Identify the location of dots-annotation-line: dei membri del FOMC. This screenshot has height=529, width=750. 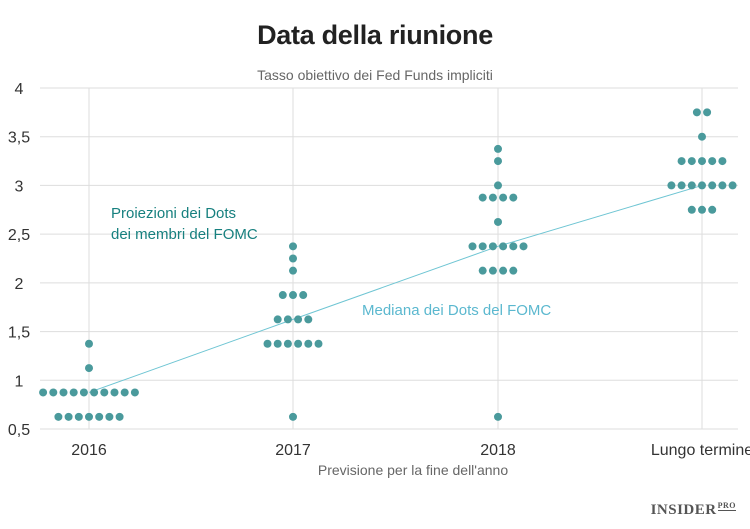
(184, 234).